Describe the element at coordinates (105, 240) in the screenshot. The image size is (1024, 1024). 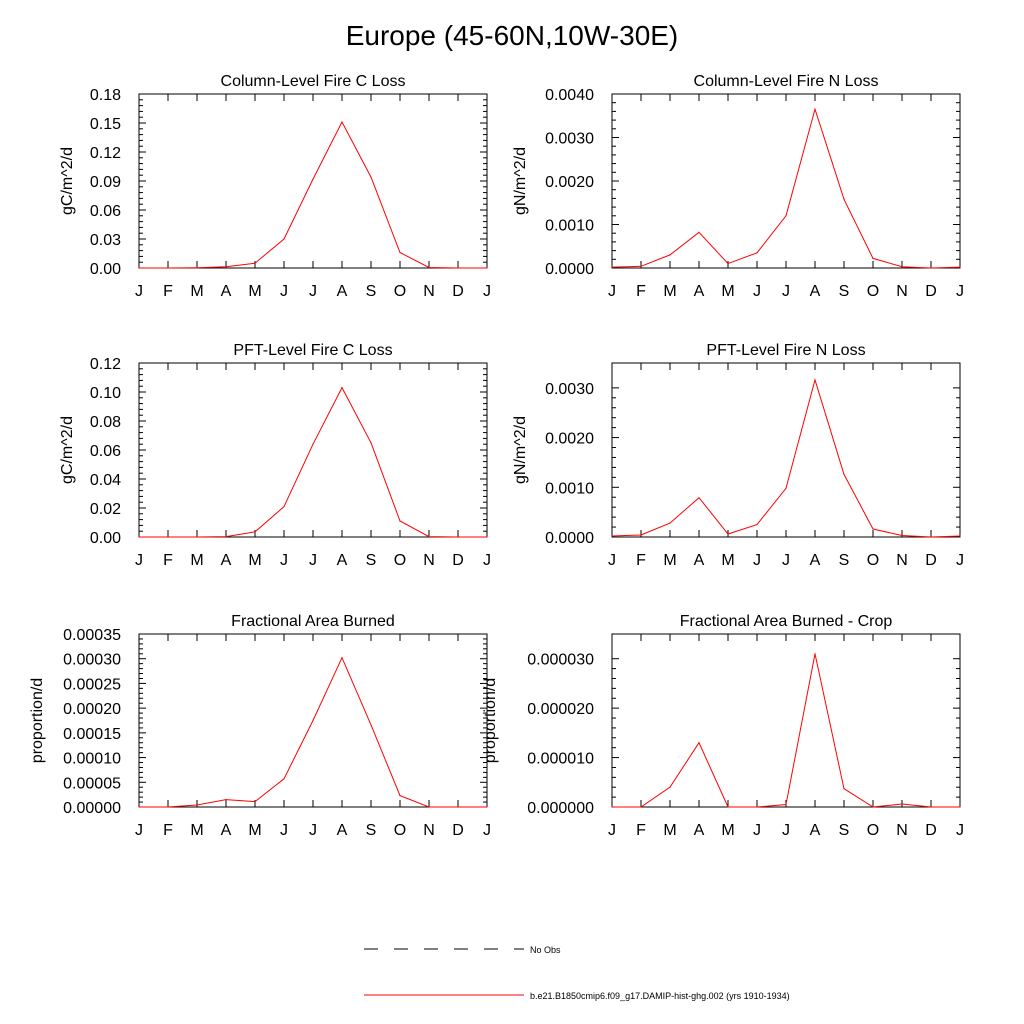
I see `y-tick-label: 0.03` at that location.